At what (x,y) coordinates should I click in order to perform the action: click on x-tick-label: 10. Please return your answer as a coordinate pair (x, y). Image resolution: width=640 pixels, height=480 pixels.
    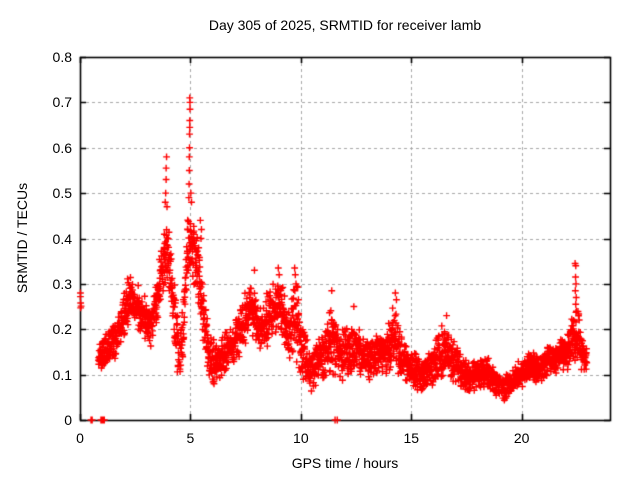
    Looking at the image, I should click on (301, 438).